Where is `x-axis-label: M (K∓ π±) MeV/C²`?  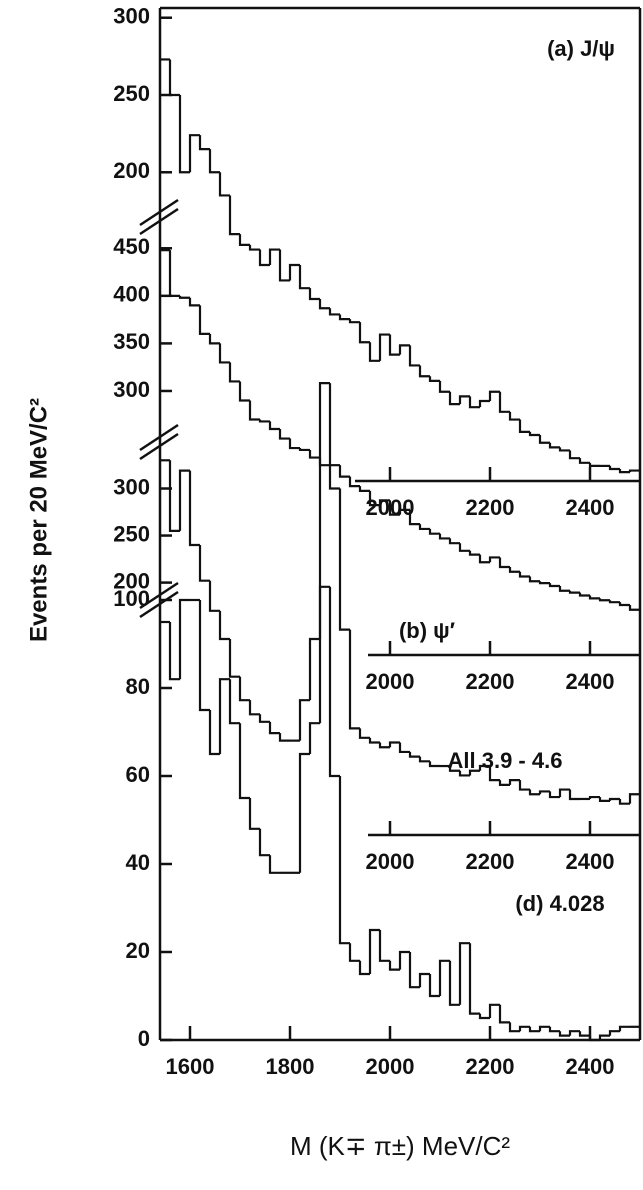 x-axis-label: M (K∓ π±) MeV/C² is located at coordinates (400, 1146).